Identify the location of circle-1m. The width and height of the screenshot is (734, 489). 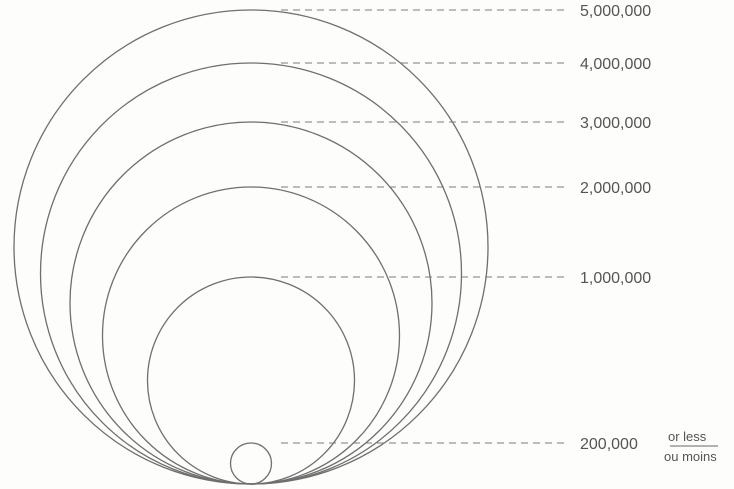
(251, 380).